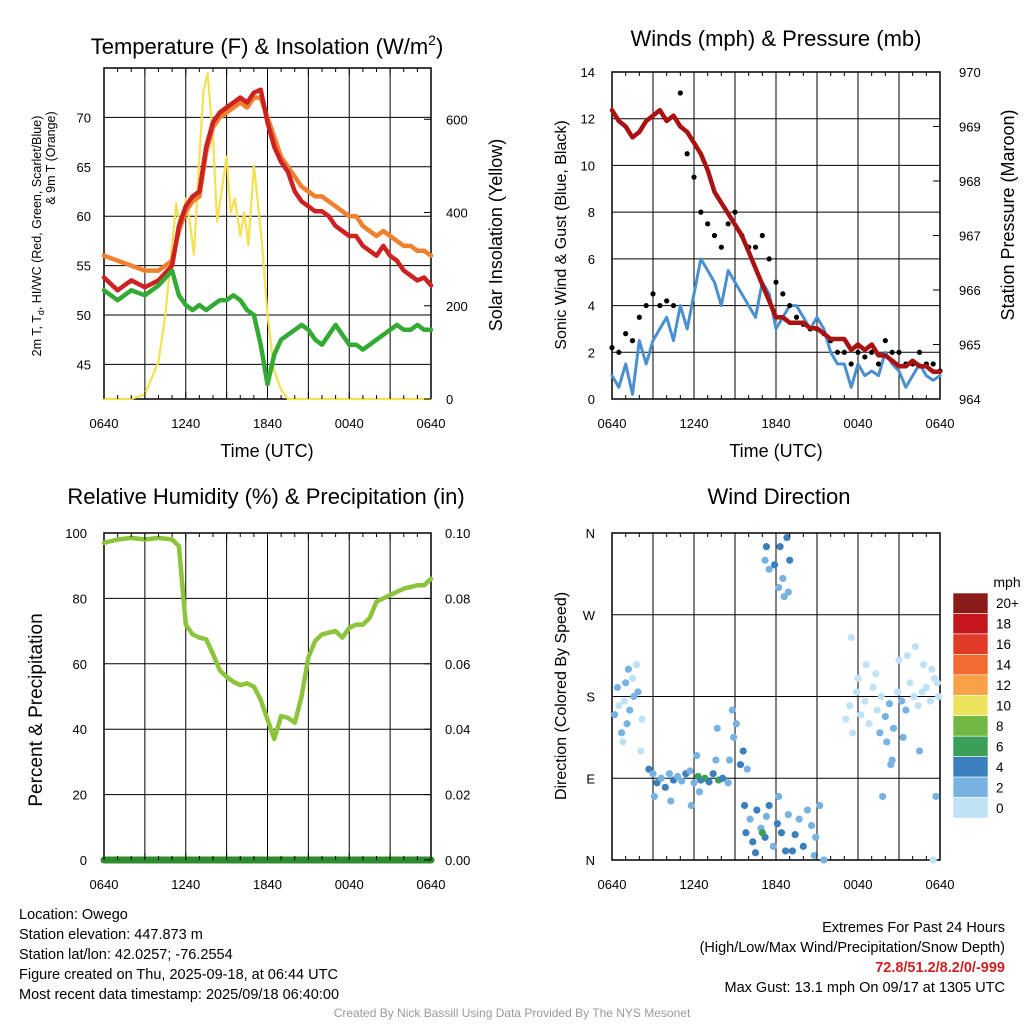 This screenshot has height=1024, width=1024. What do you see at coordinates (185, 423) in the screenshot?
I see `temp-xtick-label: 1240` at bounding box center [185, 423].